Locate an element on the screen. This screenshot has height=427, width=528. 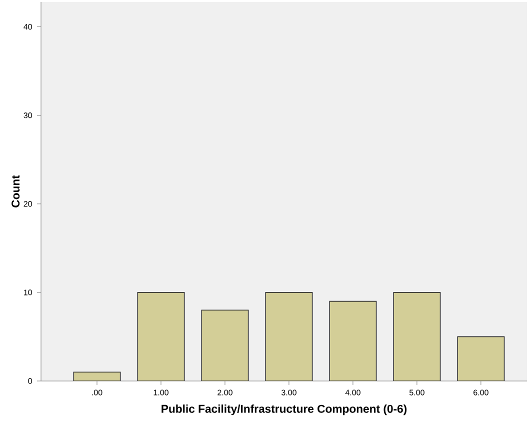
x-tick-label: .00 is located at coordinates (97, 393).